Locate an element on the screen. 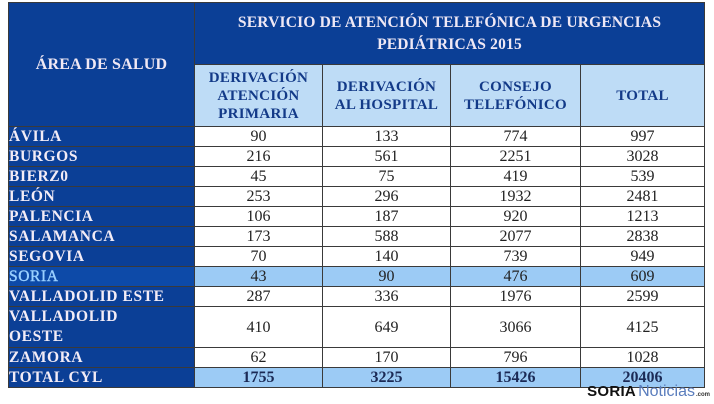 The height and width of the screenshot is (404, 714). cell-atencion-primaria: 90 is located at coordinates (258, 136).